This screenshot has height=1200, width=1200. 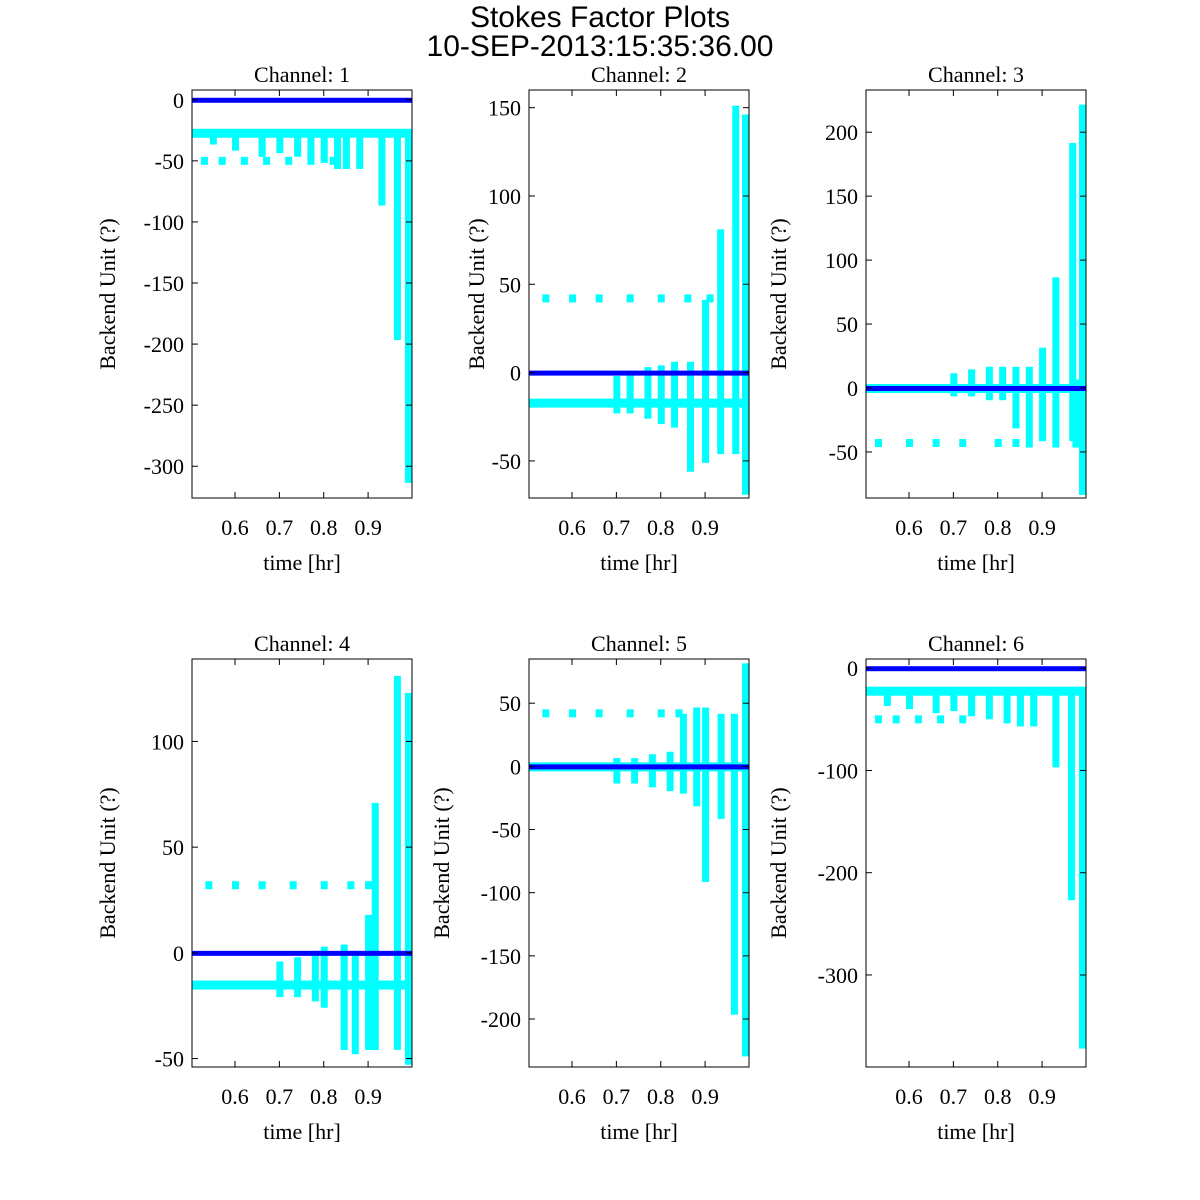 What do you see at coordinates (504, 108) in the screenshot?
I see `y-tick-label: 150` at bounding box center [504, 108].